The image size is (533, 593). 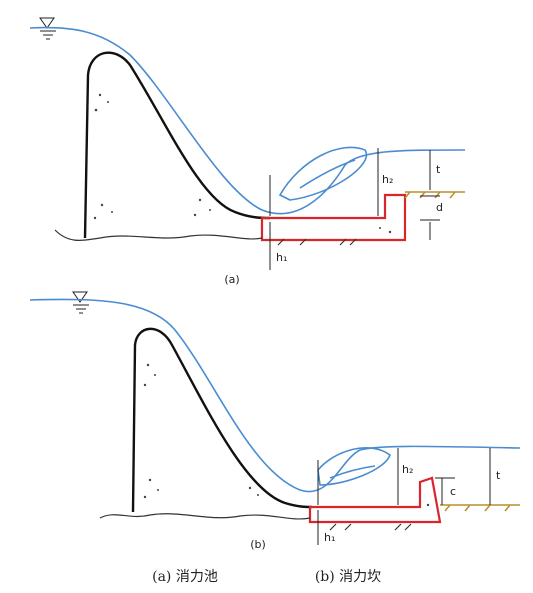 I want to click on diagram-label: (a), so click(x=231, y=279).